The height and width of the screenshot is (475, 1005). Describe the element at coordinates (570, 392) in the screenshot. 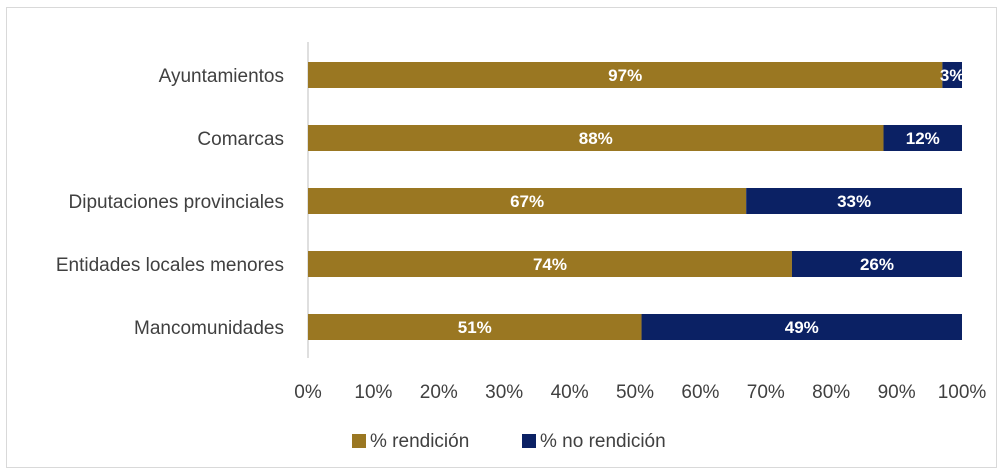

I see `x-tick-label: 40%` at that location.